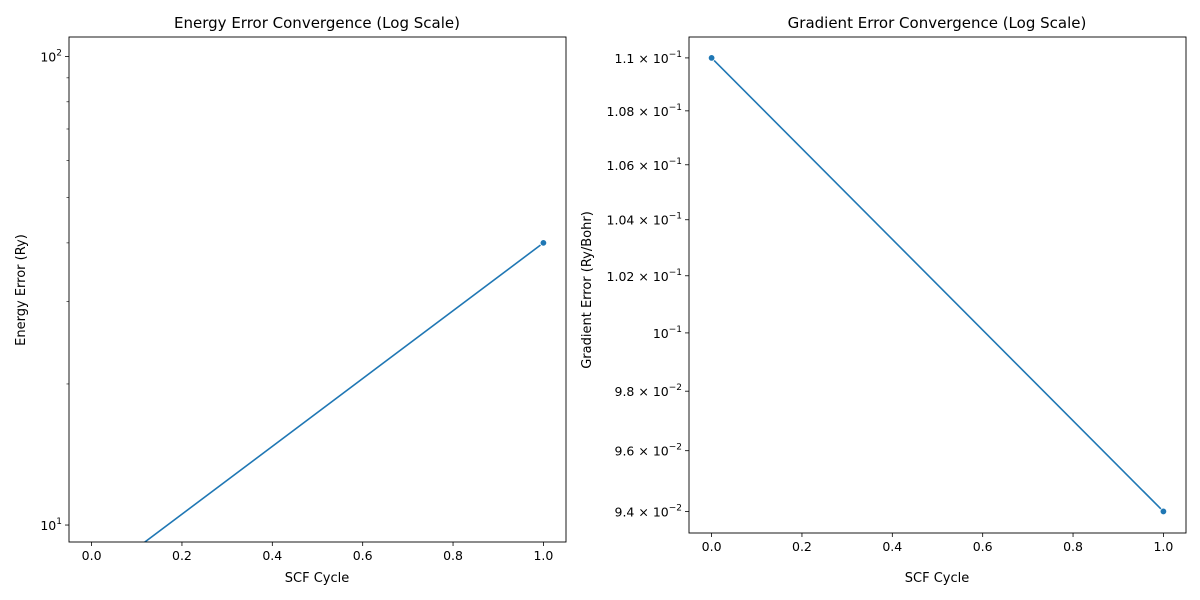 The image size is (1200, 600). I want to click on y-tick-label: 1.06 × 10⁻¹, so click(644, 165).